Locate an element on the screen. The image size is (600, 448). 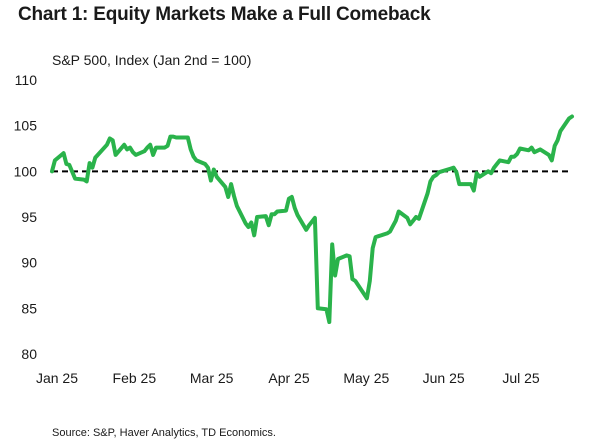
y-tick-label: 95 is located at coordinates (29, 217).